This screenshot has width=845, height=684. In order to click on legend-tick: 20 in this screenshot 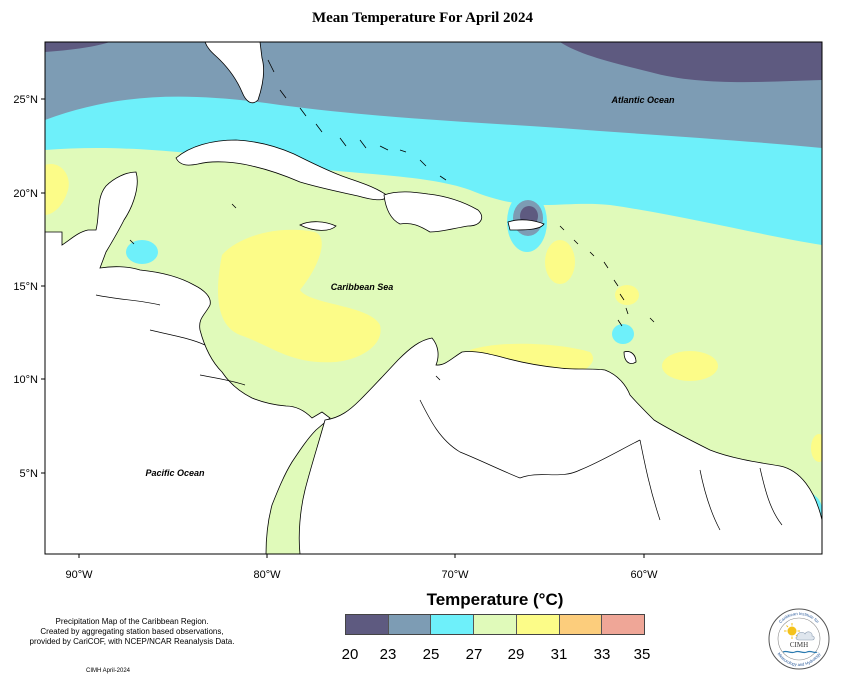, I will do `click(350, 654)`.